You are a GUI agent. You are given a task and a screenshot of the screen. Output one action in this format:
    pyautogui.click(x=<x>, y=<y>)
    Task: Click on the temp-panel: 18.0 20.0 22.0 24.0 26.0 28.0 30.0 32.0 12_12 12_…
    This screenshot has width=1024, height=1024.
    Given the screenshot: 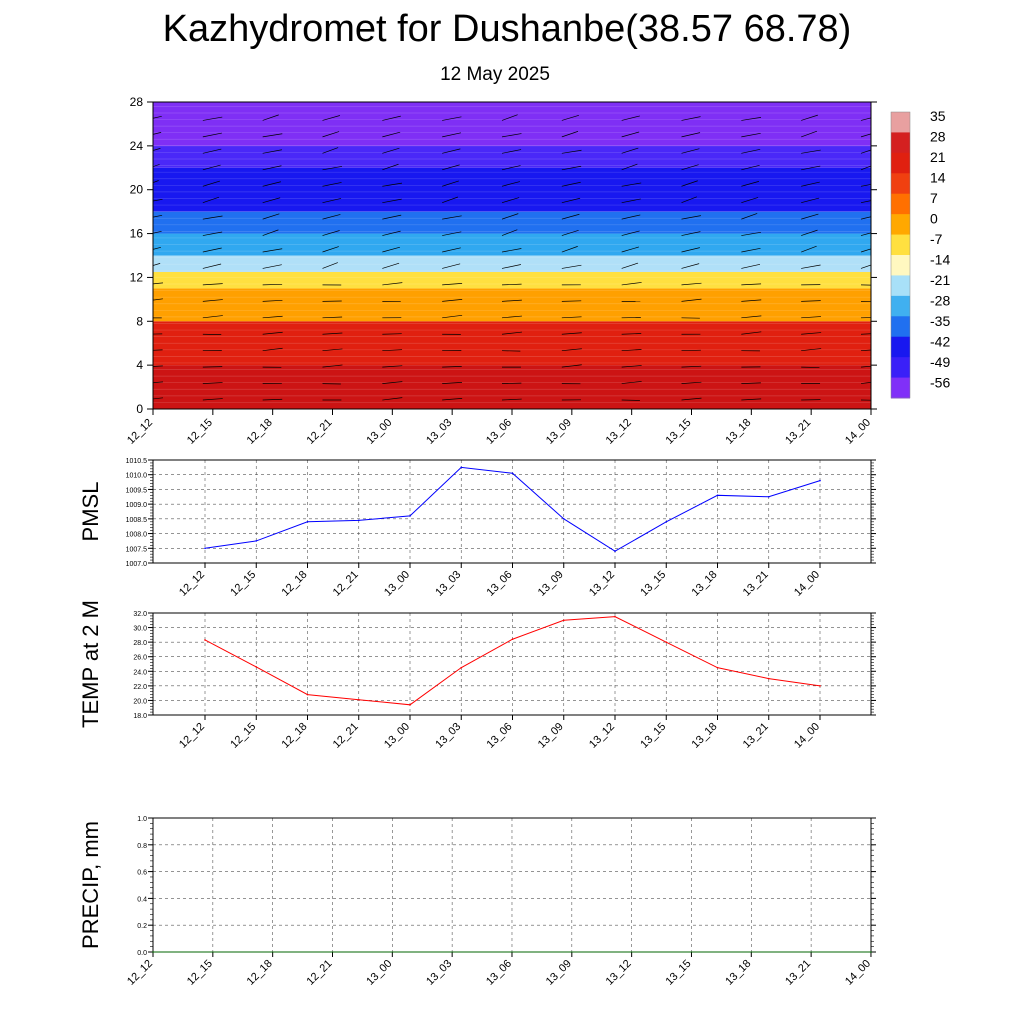 What is the action you would take?
    pyautogui.click(x=477, y=675)
    